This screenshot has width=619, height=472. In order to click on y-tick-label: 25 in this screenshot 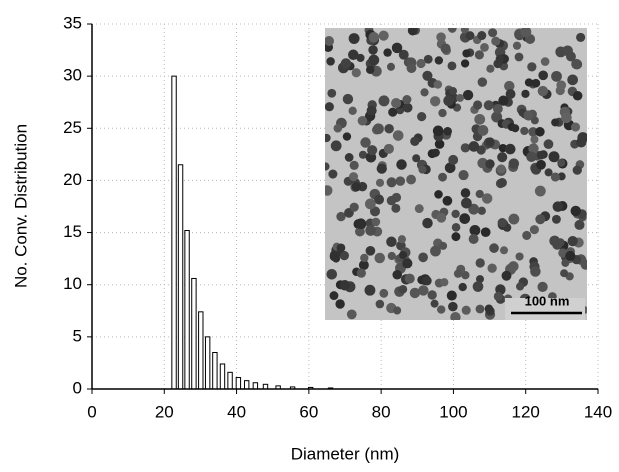, I will do `click(72, 127)`.